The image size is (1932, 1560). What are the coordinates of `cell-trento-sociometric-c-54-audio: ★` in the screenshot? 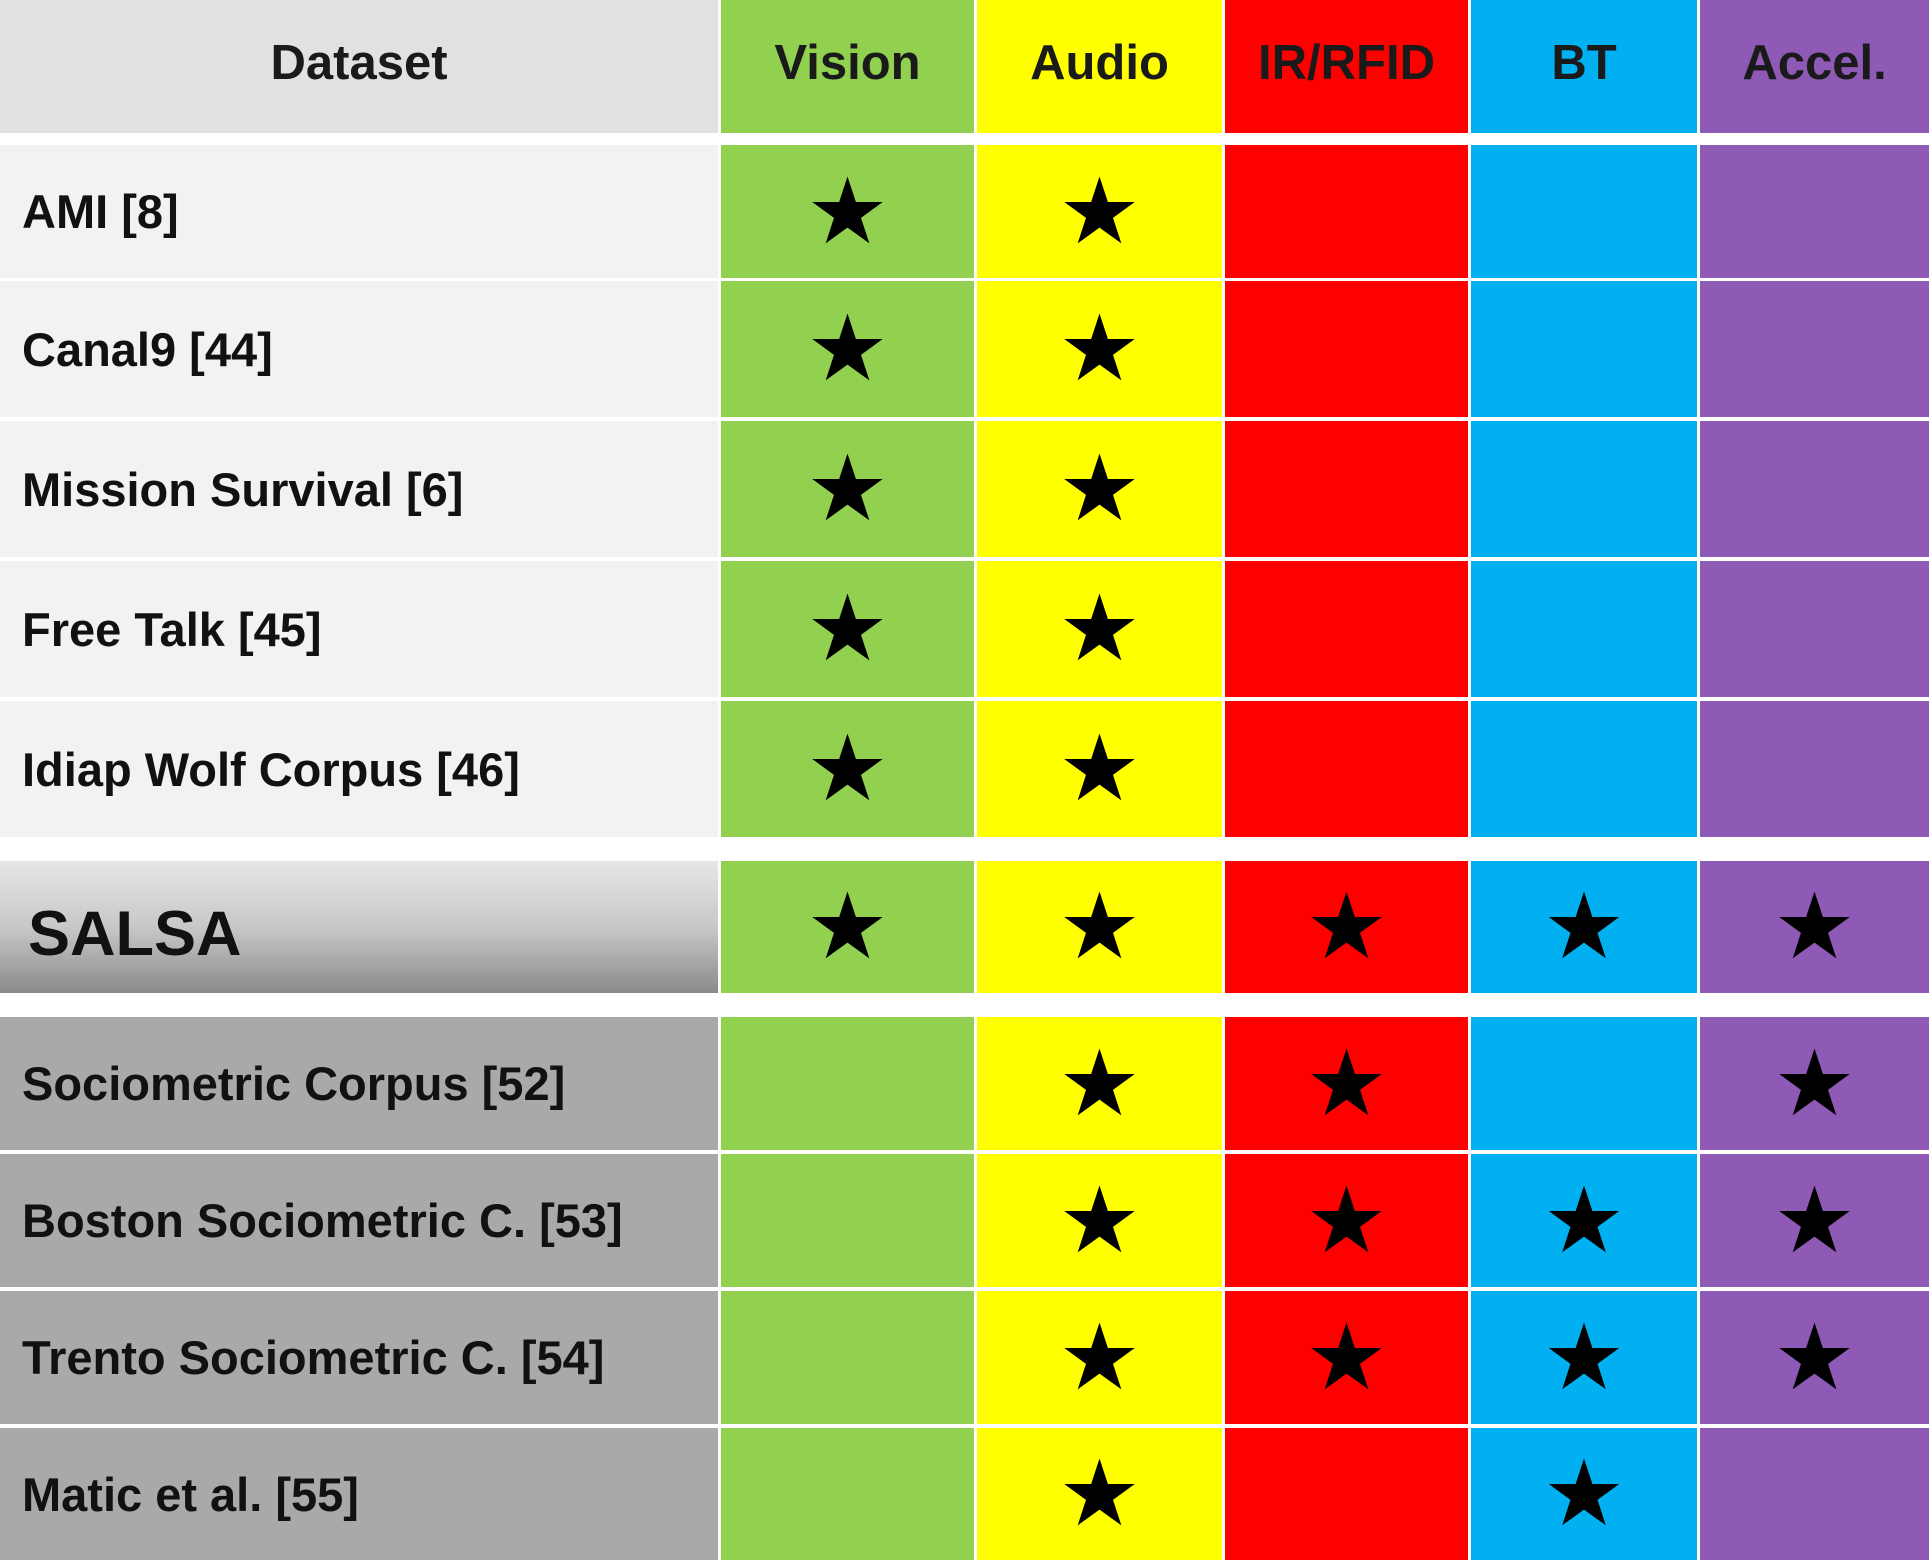 It's located at (1099, 1357).